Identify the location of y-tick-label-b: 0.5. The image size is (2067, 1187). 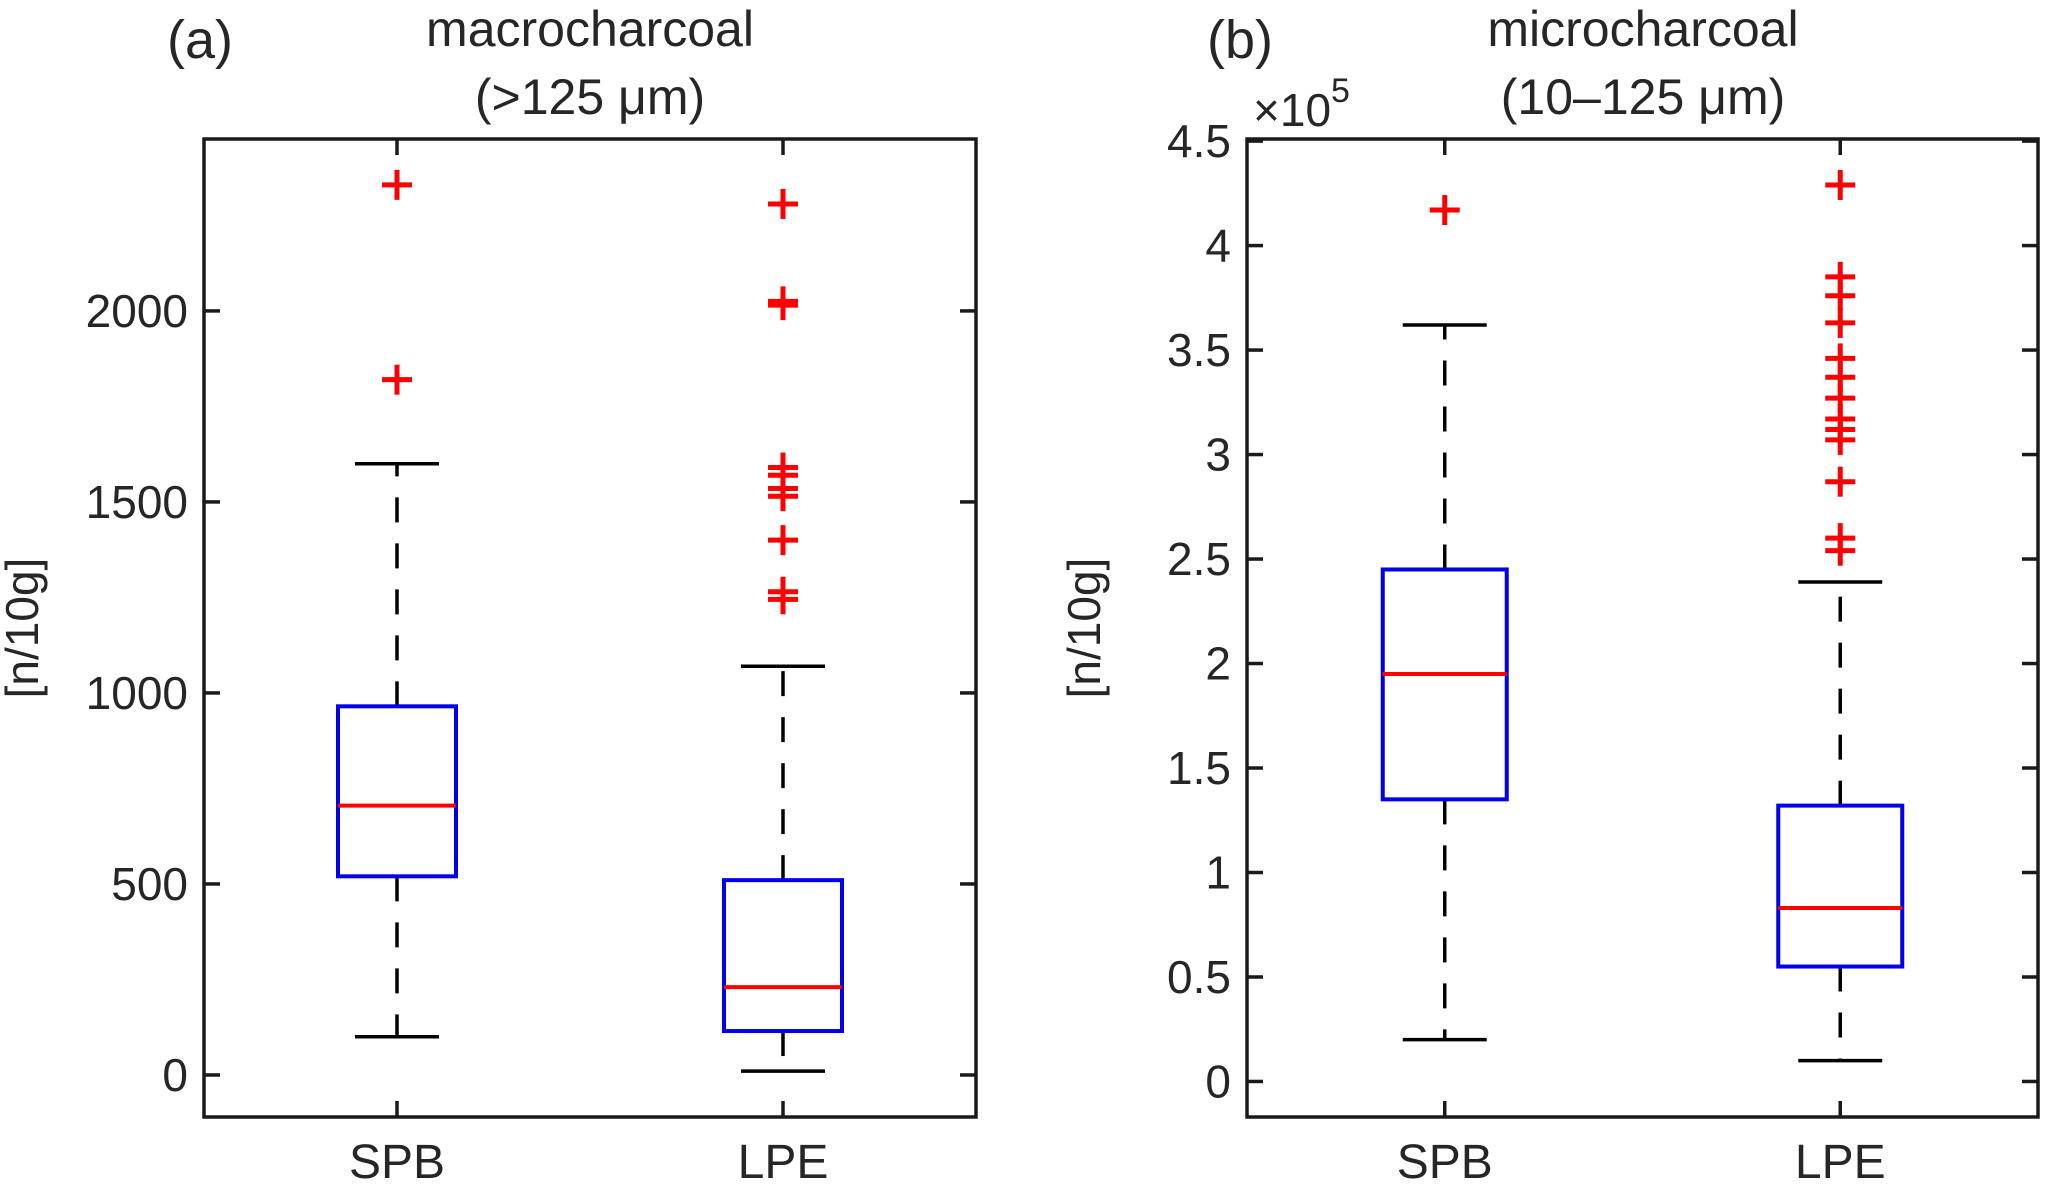
(1199, 977).